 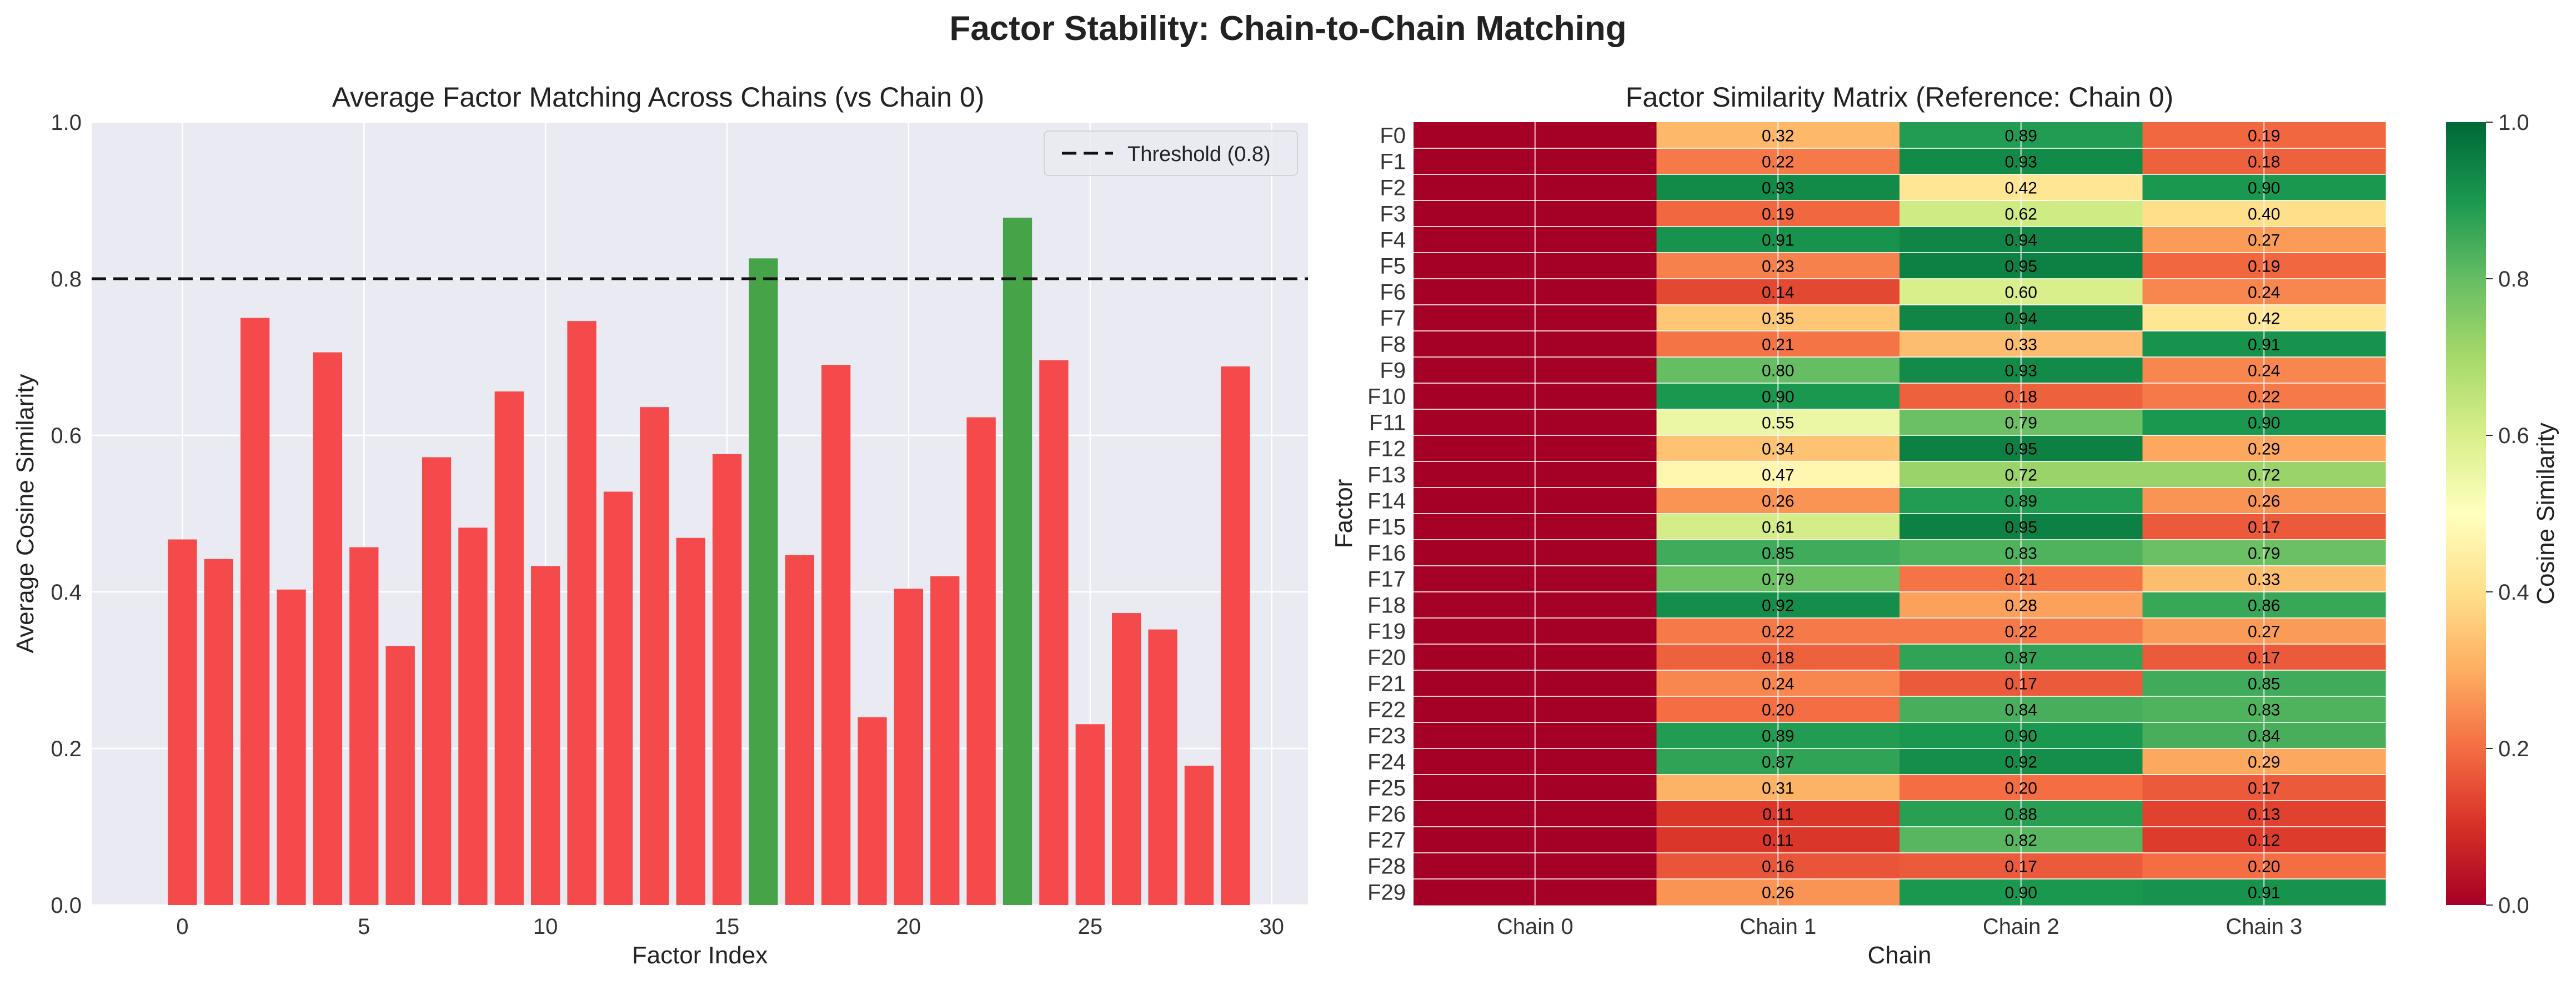 What do you see at coordinates (2513, 279) in the screenshot?
I see `colorbar-tick-label: 0.8` at bounding box center [2513, 279].